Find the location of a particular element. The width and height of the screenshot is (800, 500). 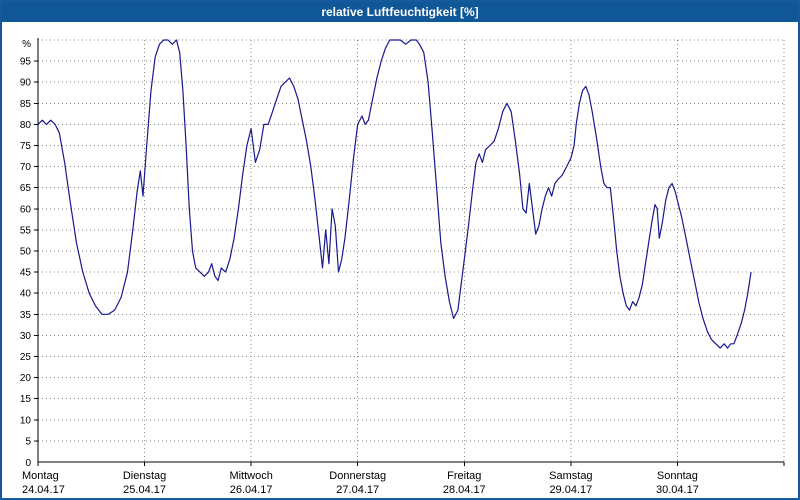

x-date-label: 26.04.17 is located at coordinates (251, 490).